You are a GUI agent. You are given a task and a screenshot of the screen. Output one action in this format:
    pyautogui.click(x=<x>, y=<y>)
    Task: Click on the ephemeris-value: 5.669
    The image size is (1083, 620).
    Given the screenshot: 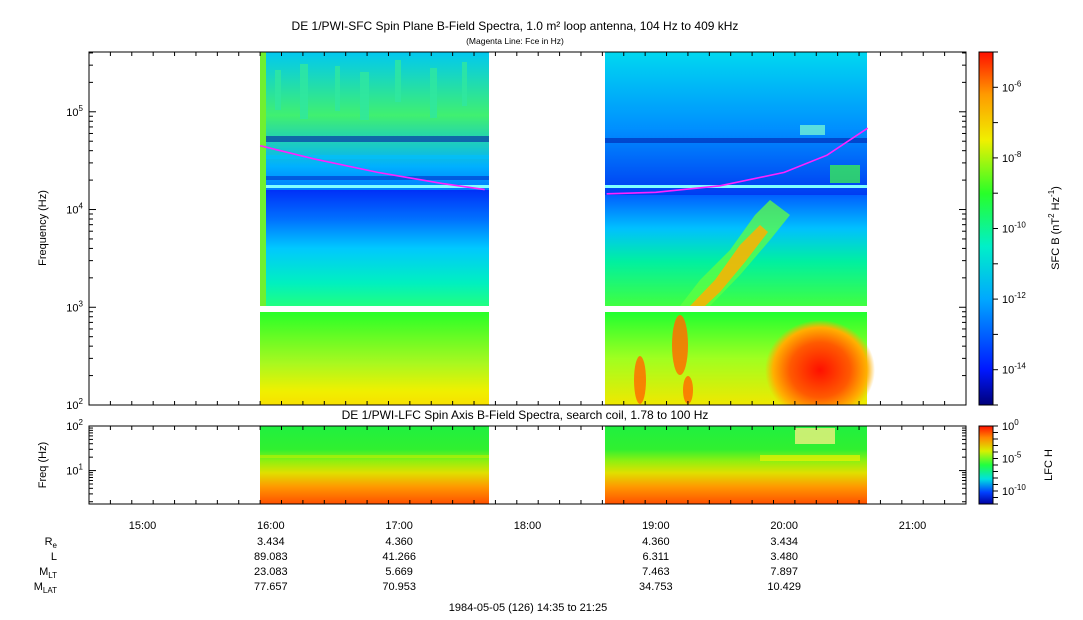 What is the action you would take?
    pyautogui.click(x=399, y=572)
    